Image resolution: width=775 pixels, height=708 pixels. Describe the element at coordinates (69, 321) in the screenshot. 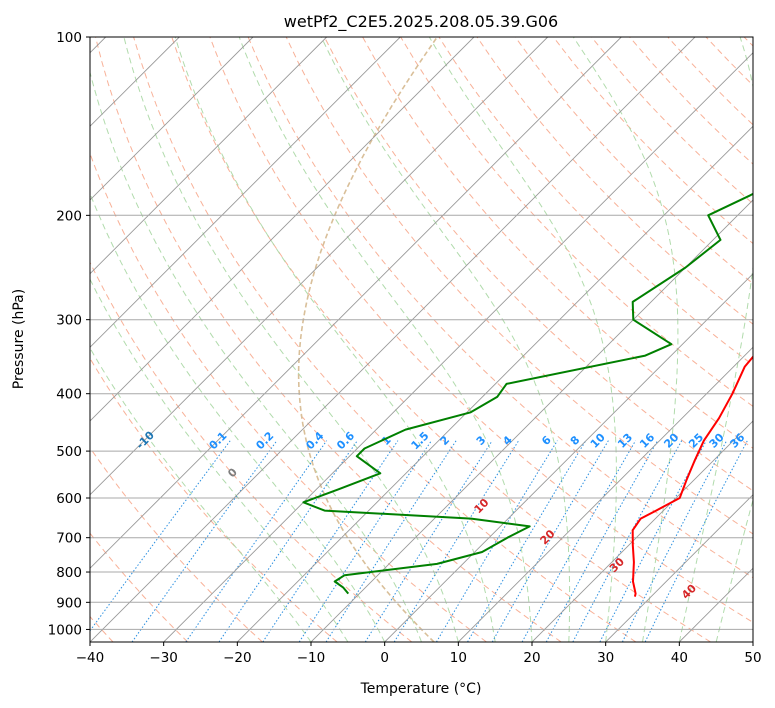

I see `y-tick-label: 300` at that location.